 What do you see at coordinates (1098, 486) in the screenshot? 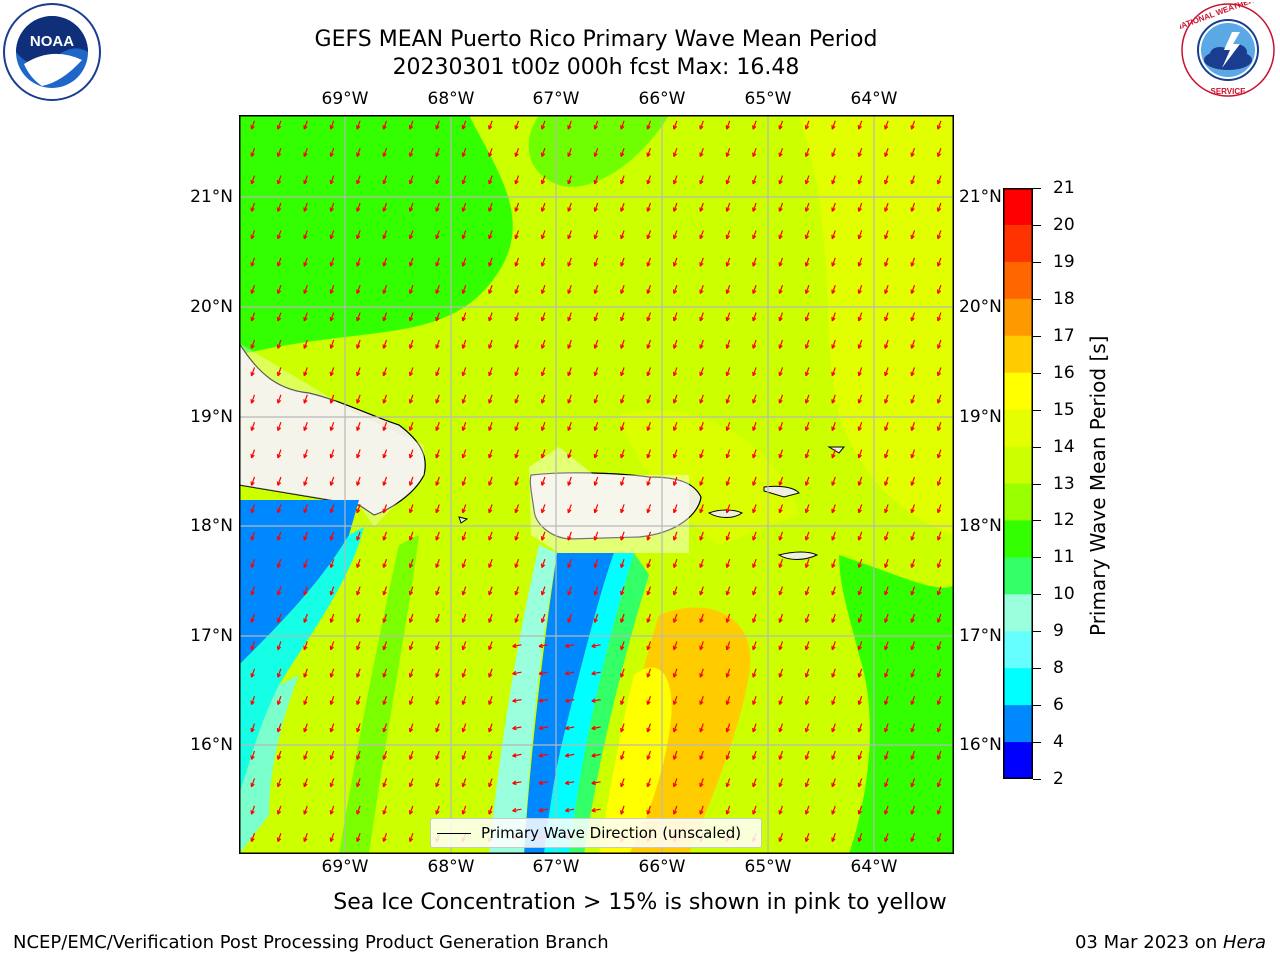
I see `colorbar-label: Primary Wave Mean Period [s]` at bounding box center [1098, 486].